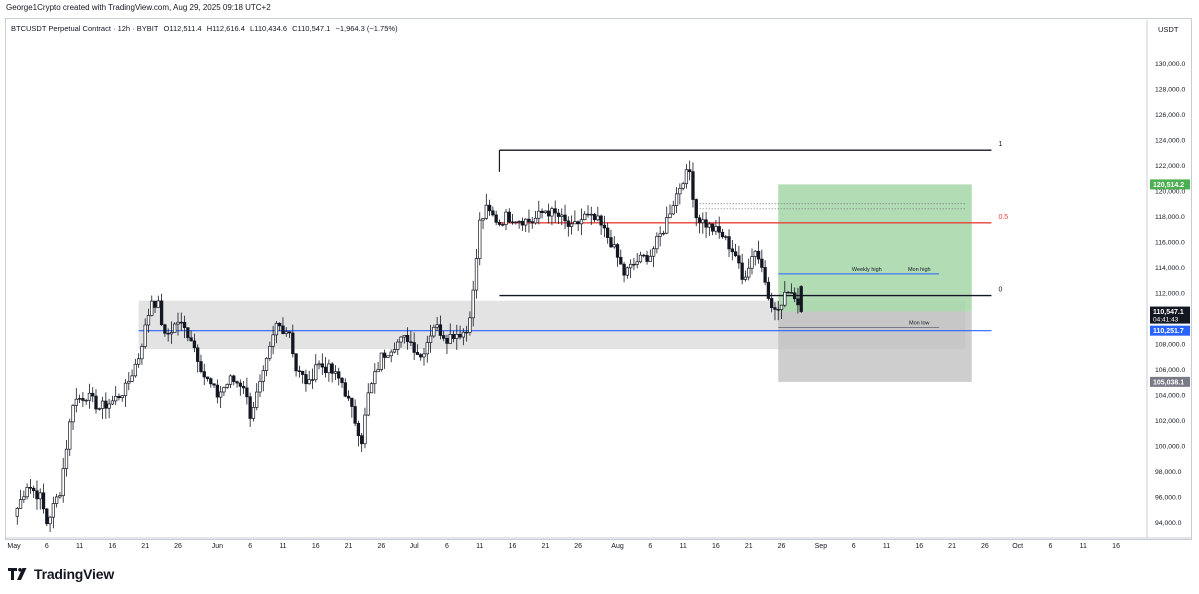  Describe the element at coordinates (61, 574) in the screenshot. I see `tradingview-brand: TradingView` at that location.